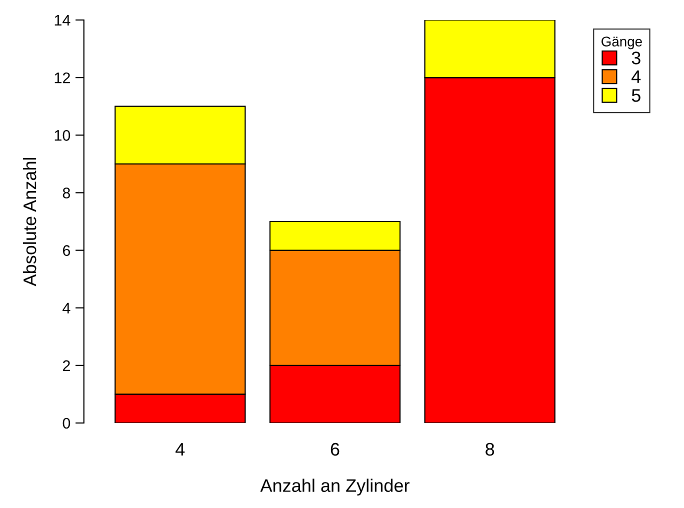  I want to click on y-tick-label: 14, so click(62, 20).